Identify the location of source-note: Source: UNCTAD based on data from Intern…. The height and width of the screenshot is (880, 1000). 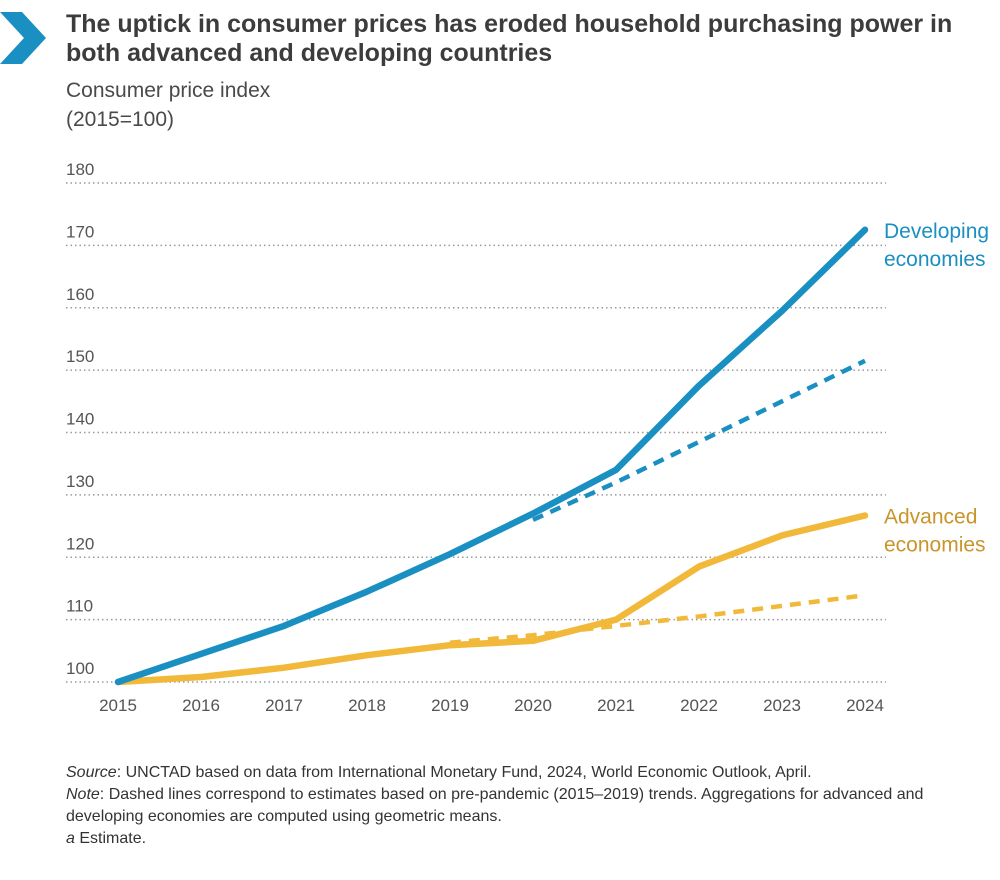
(526, 773).